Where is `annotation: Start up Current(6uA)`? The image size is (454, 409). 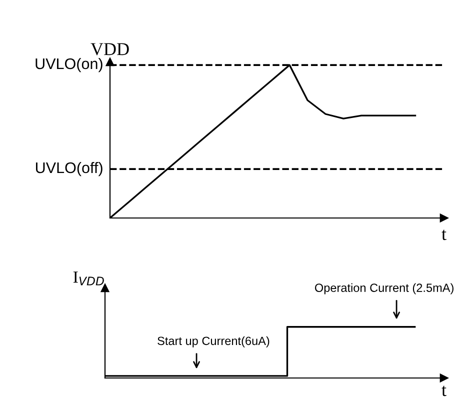 annotation: Start up Current(6uA) is located at coordinates (214, 342).